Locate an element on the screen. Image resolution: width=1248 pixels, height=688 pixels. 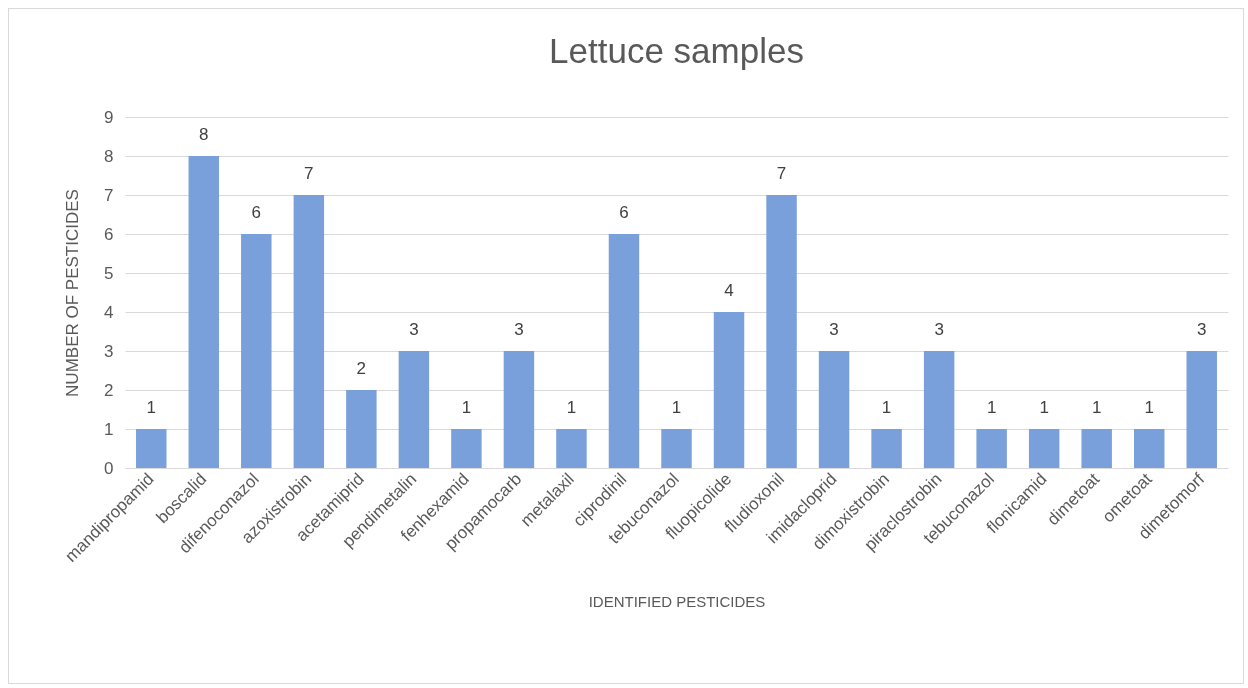
y-tick-label: 8 is located at coordinates (109, 156).